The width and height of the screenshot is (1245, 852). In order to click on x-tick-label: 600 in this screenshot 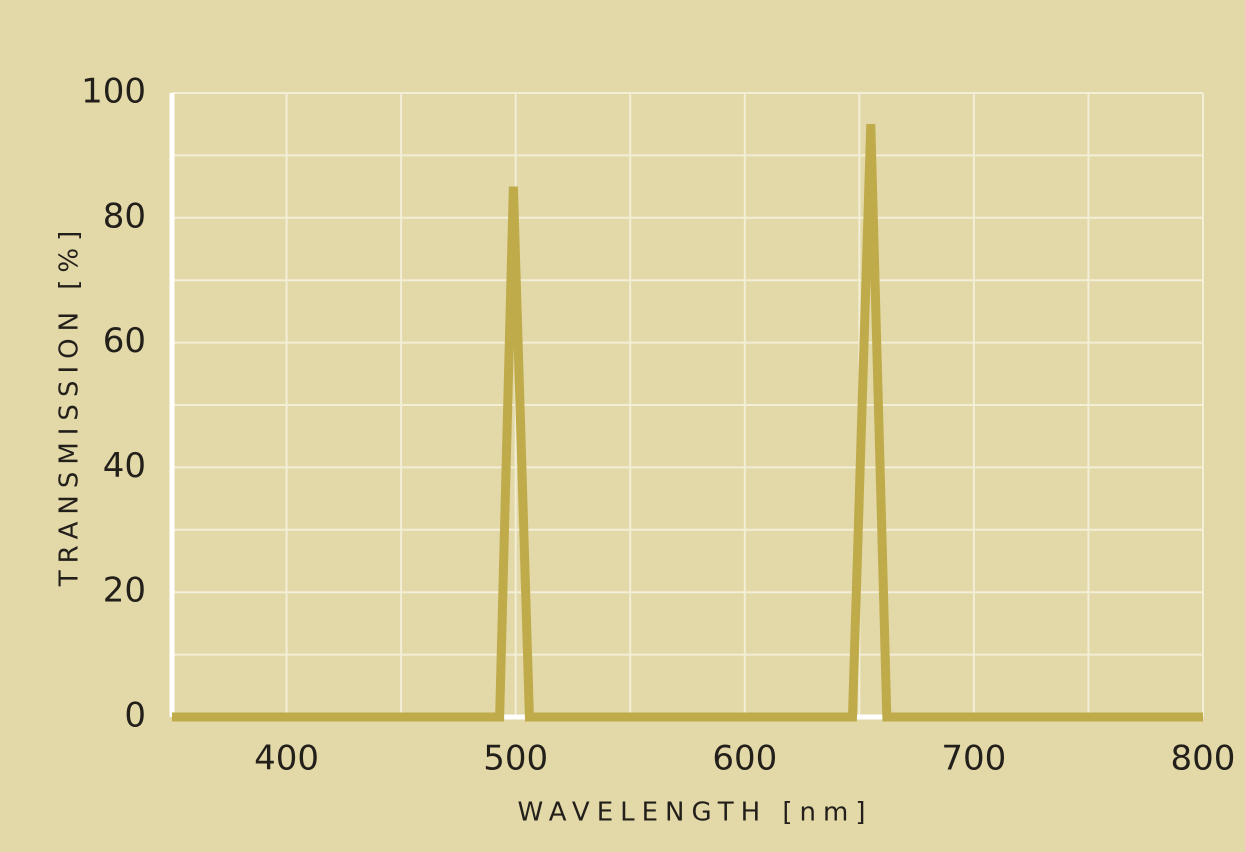, I will do `click(744, 759)`.